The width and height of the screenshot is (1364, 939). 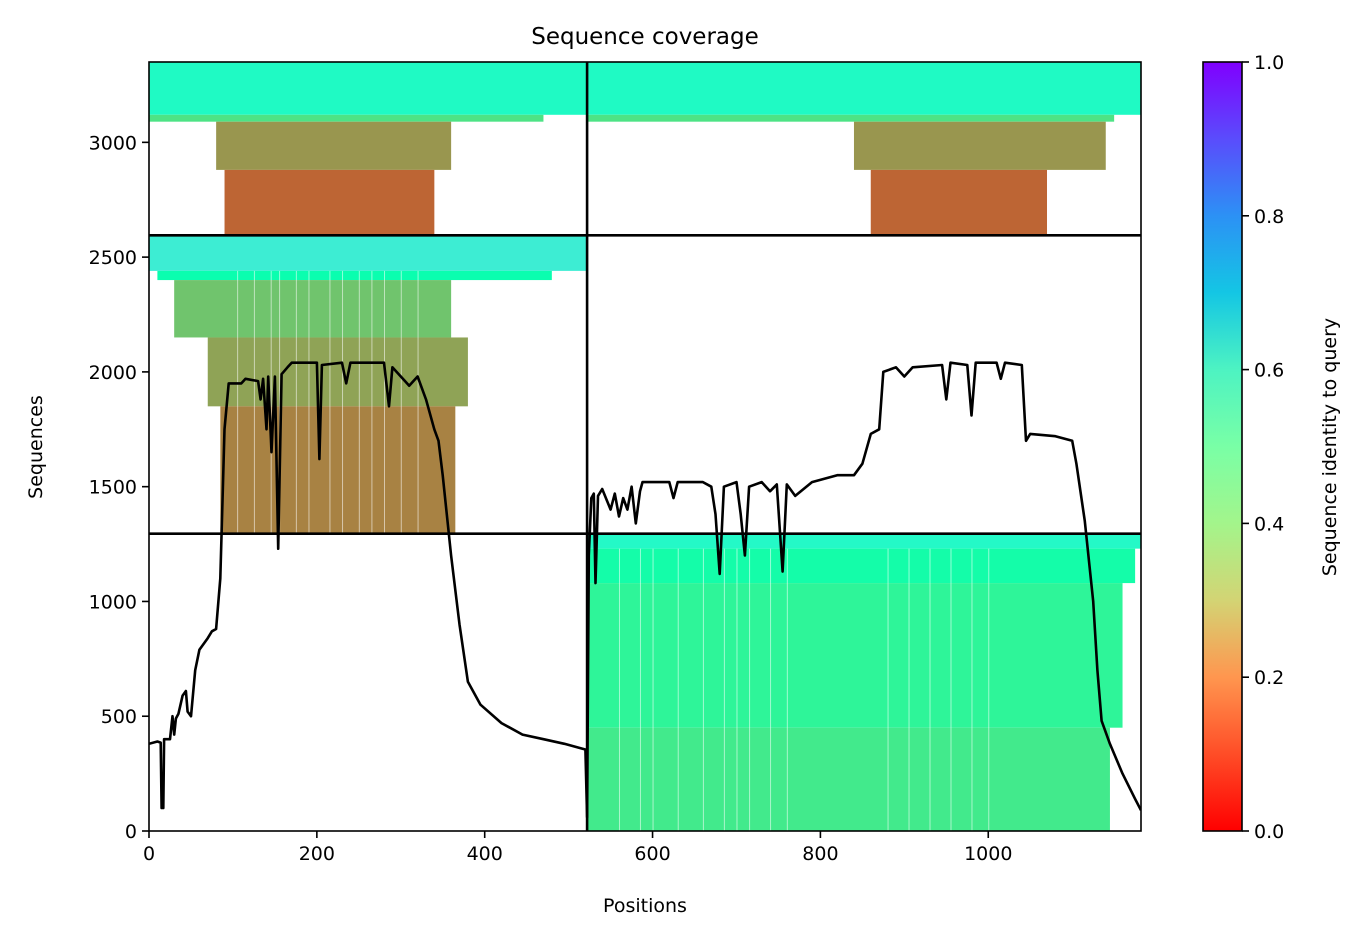 What do you see at coordinates (113, 258) in the screenshot?
I see `y-tick-label: 2500` at bounding box center [113, 258].